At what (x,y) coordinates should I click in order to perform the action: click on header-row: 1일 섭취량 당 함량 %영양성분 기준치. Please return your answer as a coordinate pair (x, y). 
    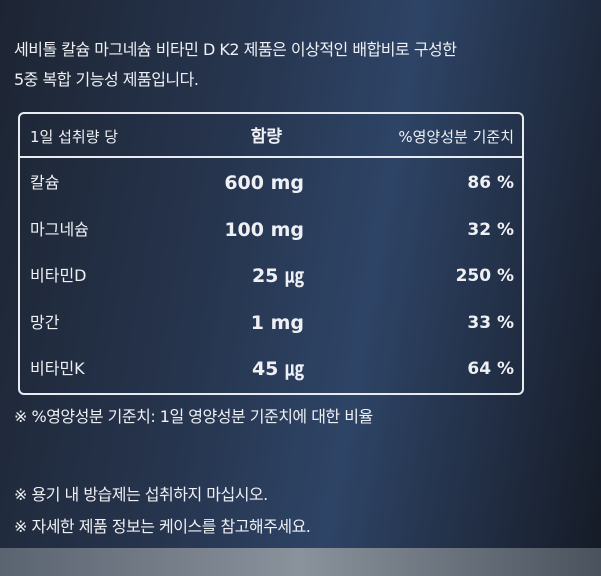
    Looking at the image, I should click on (271, 137).